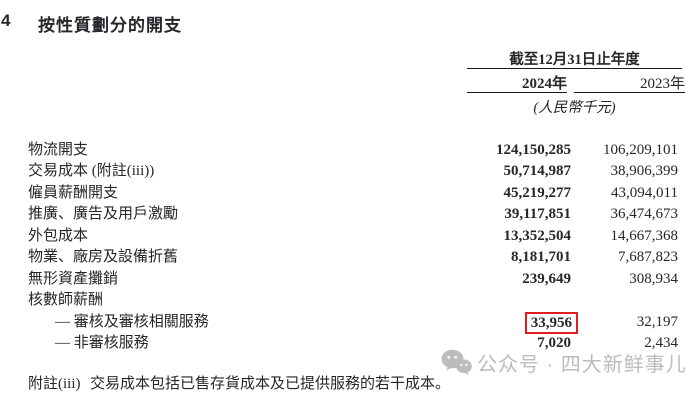 This screenshot has width=686, height=400. What do you see at coordinates (544, 84) in the screenshot?
I see `column-header-2024: 2024年` at bounding box center [544, 84].